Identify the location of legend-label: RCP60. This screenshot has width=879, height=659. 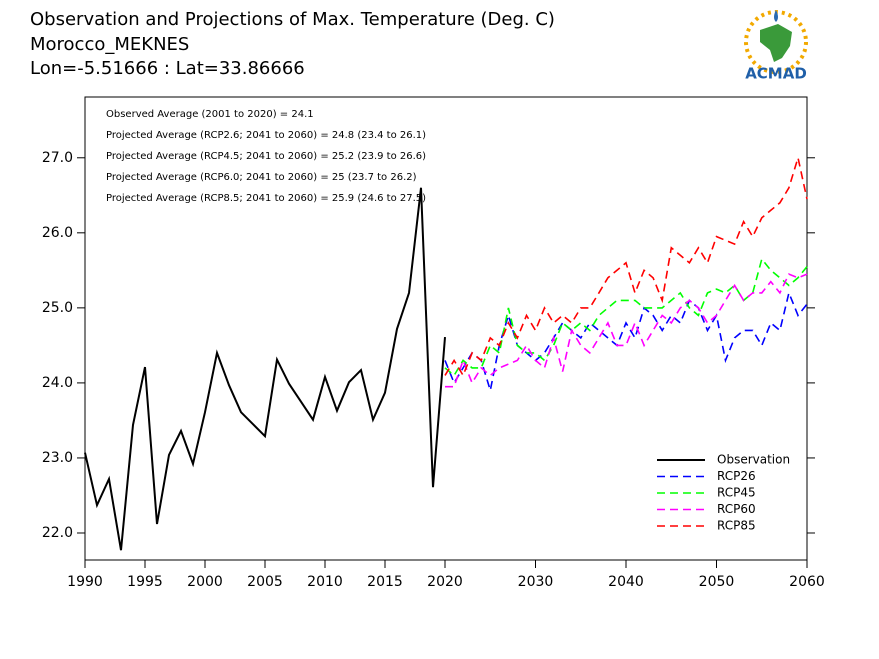
(736, 509).